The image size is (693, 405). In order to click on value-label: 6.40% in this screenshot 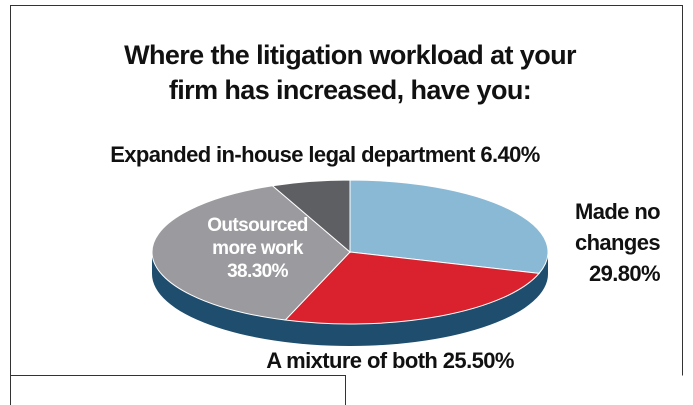, I will do `click(510, 154)`.